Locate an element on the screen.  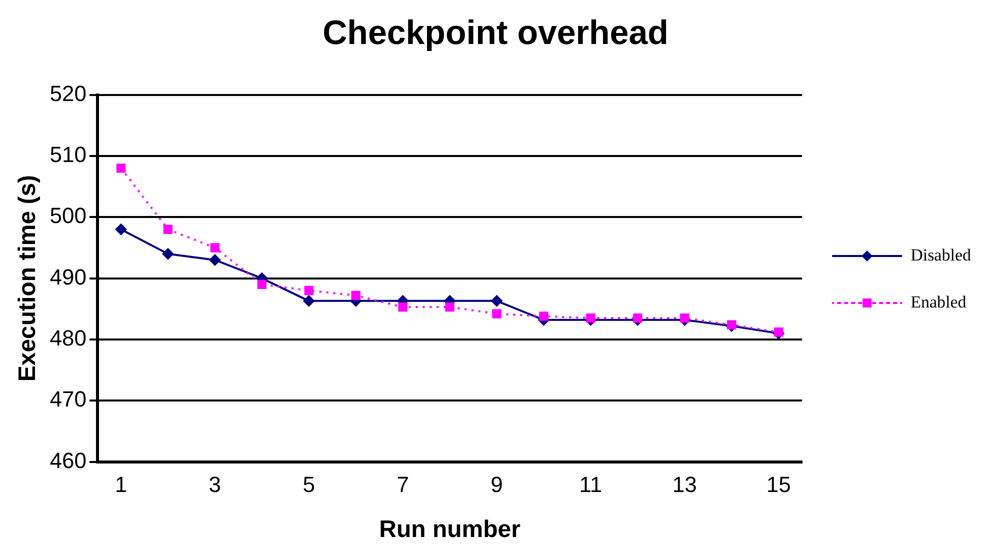
y-tick-label: 510 is located at coordinates (68, 155).